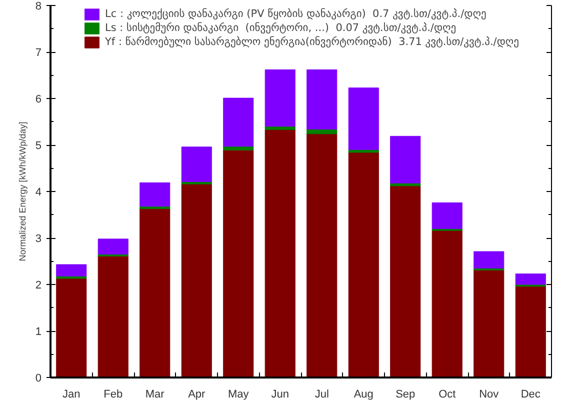  What do you see at coordinates (38, 100) in the screenshot?
I see `y-tick-label: 6` at bounding box center [38, 100].